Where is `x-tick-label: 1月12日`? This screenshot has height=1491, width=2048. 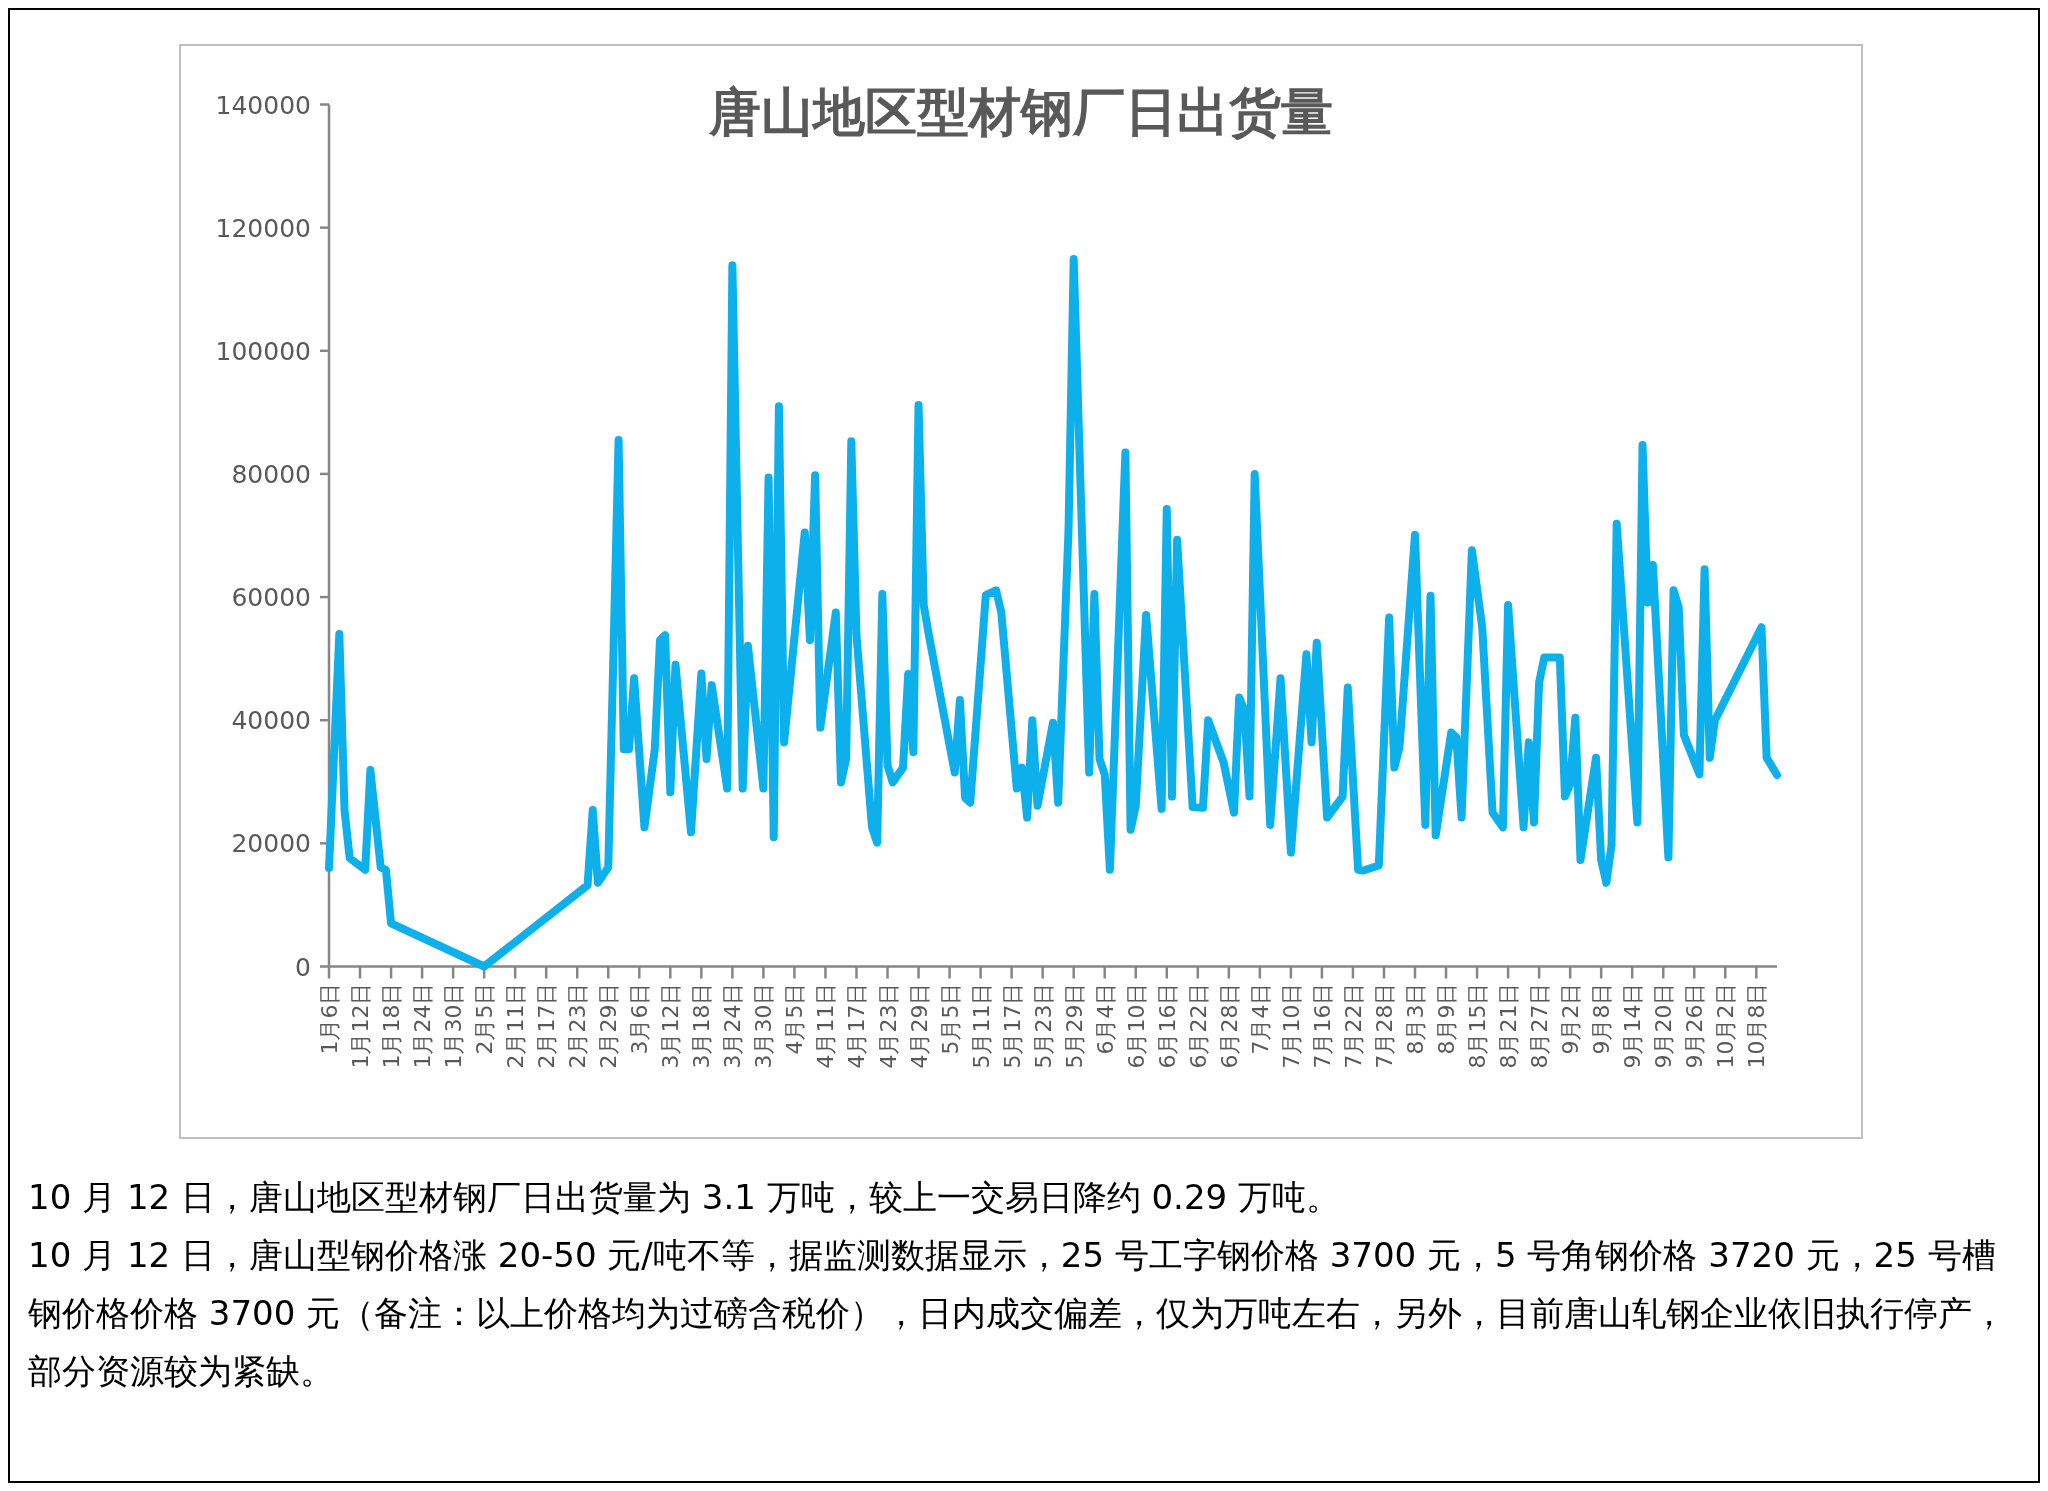 x-tick-label: 1月12日 is located at coordinates (361, 1025).